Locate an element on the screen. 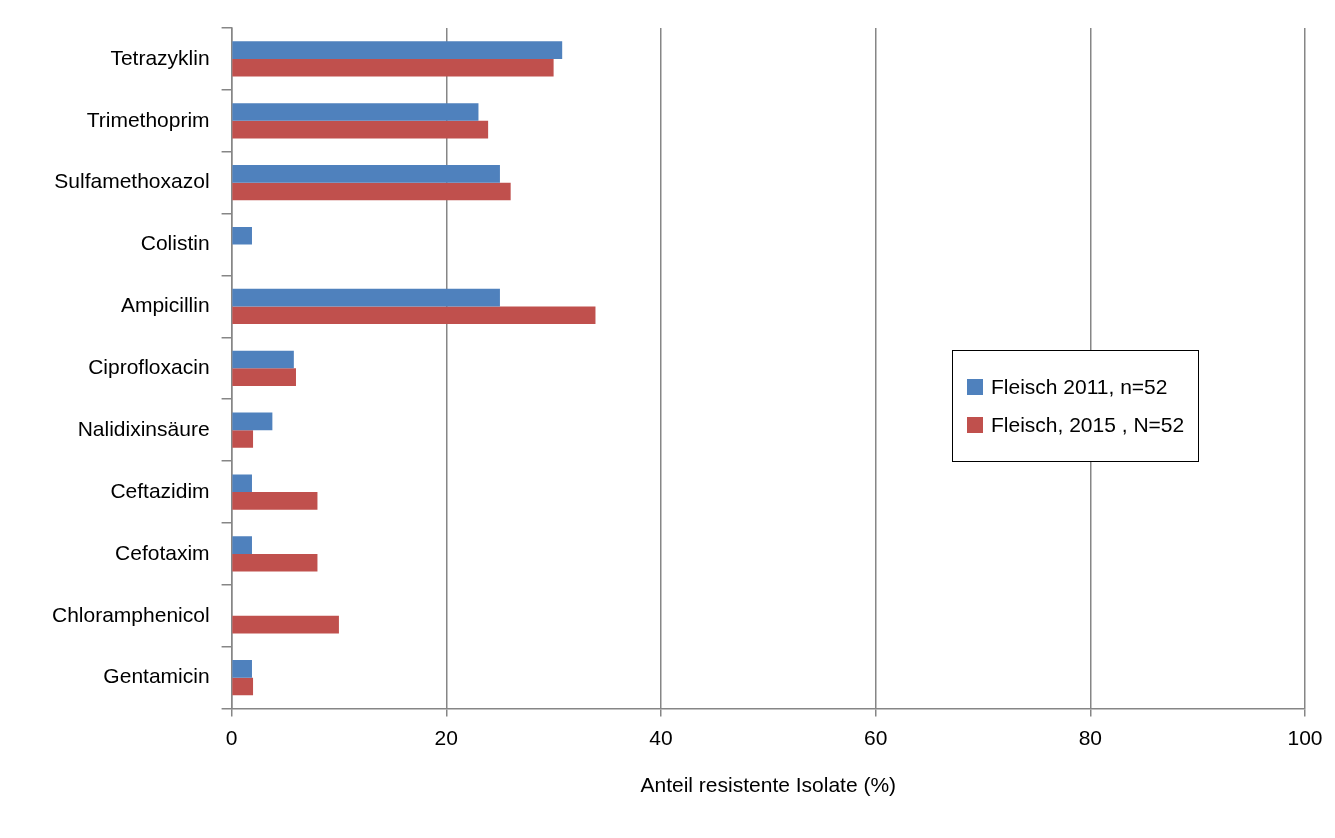 Image resolution: width=1335 pixels, height=838 pixels. y-tick-label: Gentamicin is located at coordinates (156, 676).